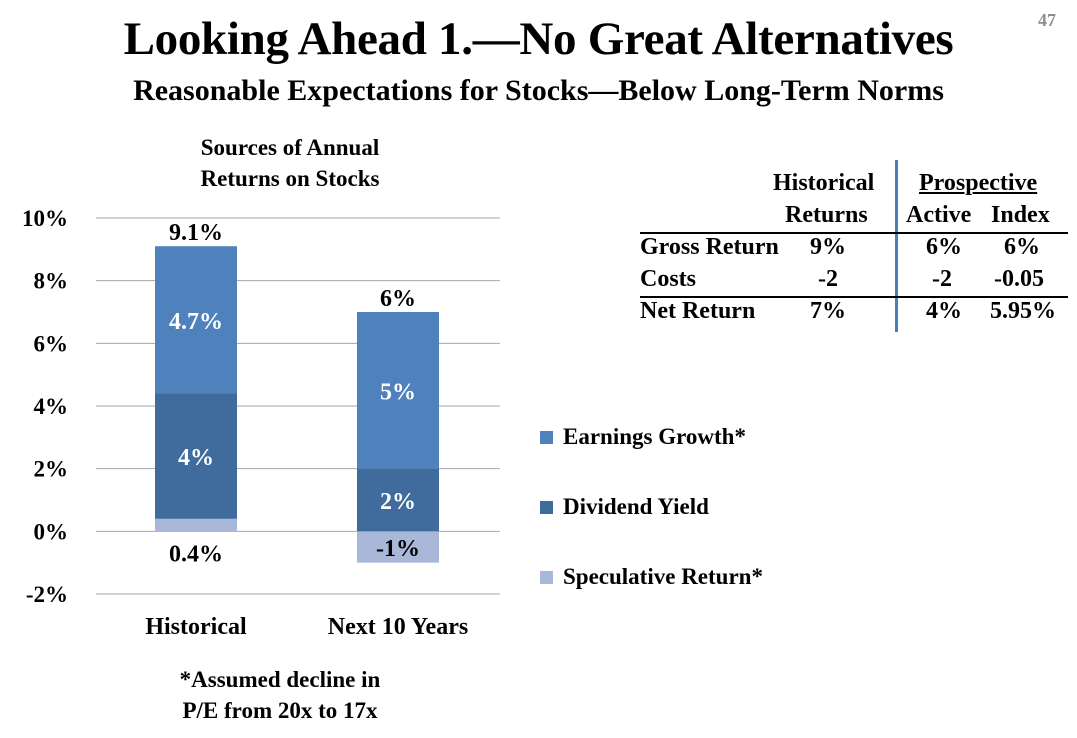  I want to click on table-header-rule, so click(854, 233).